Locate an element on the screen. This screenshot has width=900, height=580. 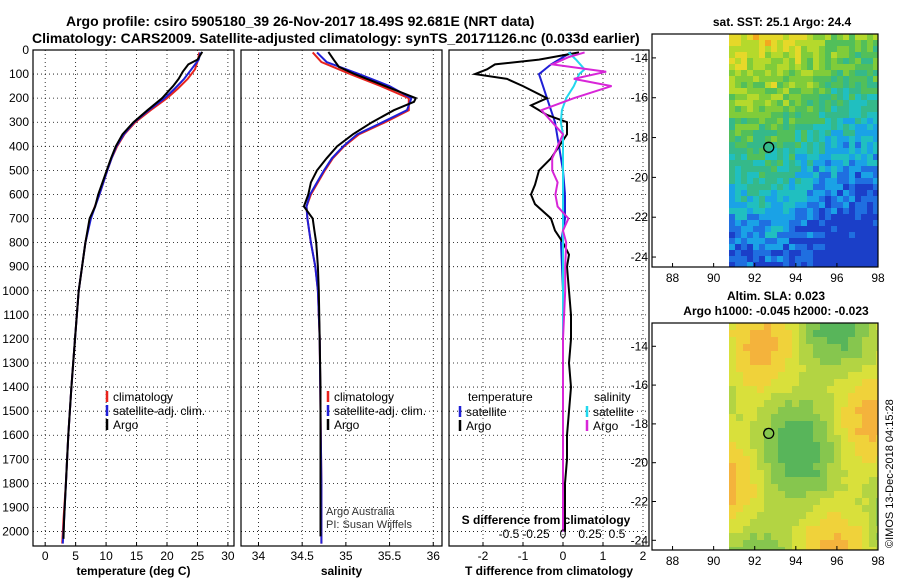
map-x-tick-label: 98 is located at coordinates (878, 561).